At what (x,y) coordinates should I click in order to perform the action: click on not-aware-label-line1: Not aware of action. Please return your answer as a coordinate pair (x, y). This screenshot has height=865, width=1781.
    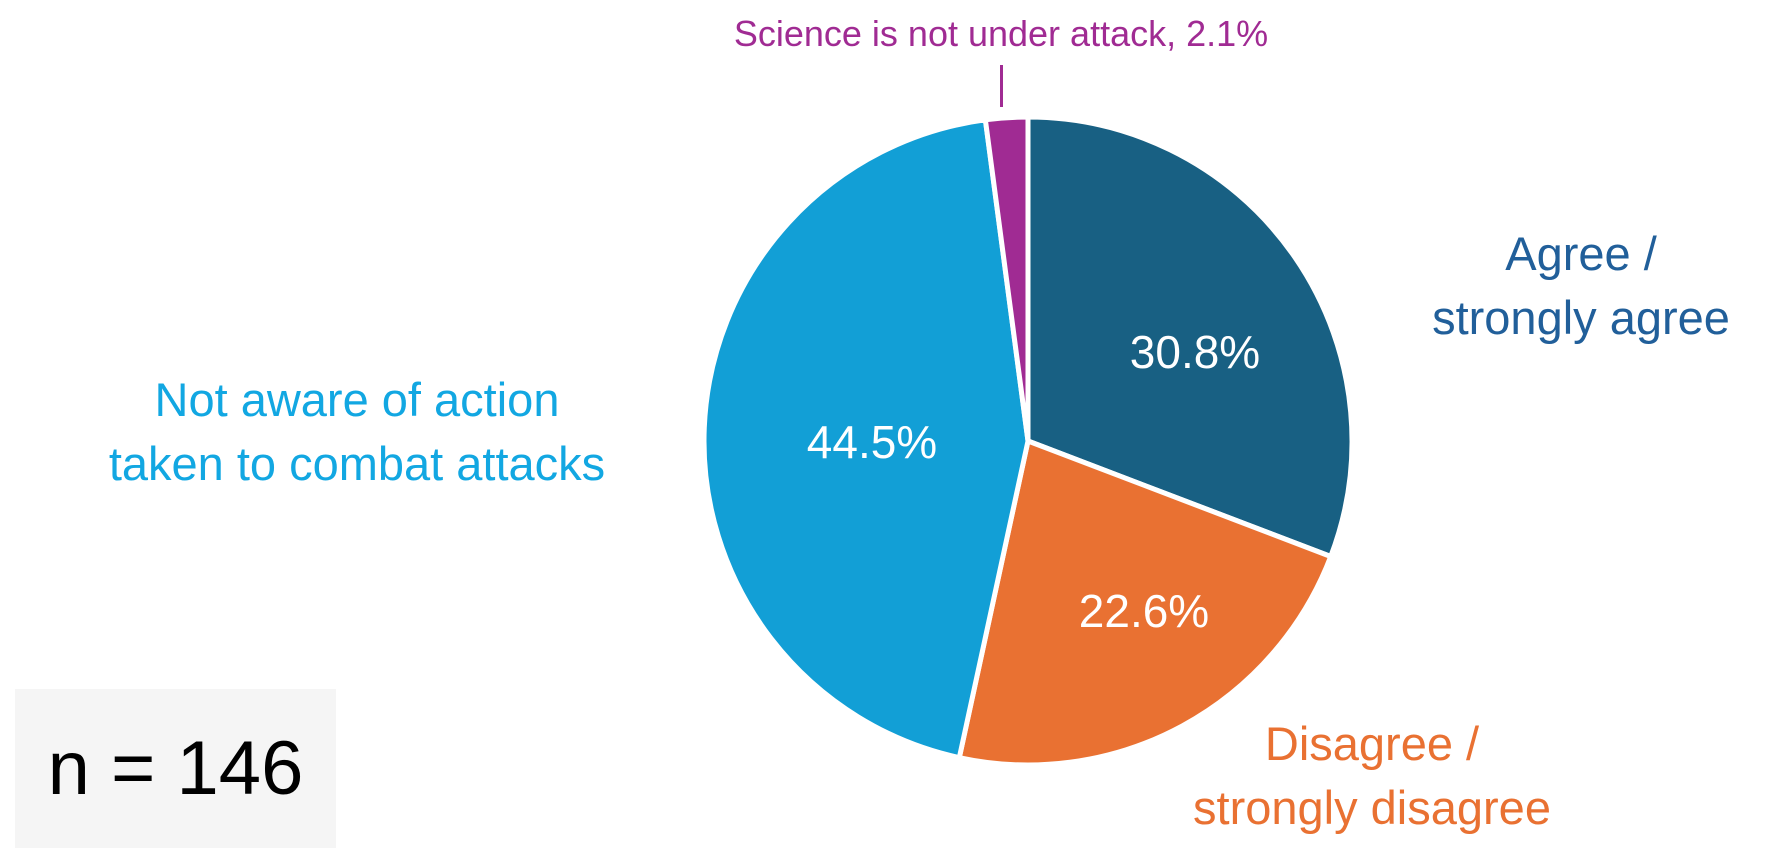
    Looking at the image, I should click on (357, 399).